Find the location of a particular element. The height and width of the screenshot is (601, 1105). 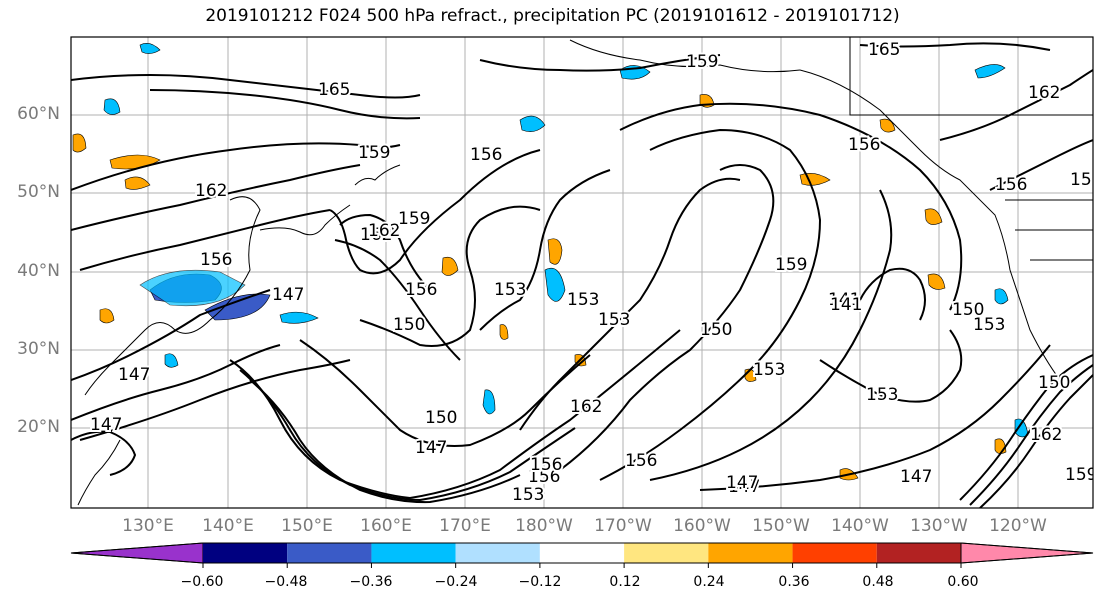

lon-label: 140°W is located at coordinates (860, 526).